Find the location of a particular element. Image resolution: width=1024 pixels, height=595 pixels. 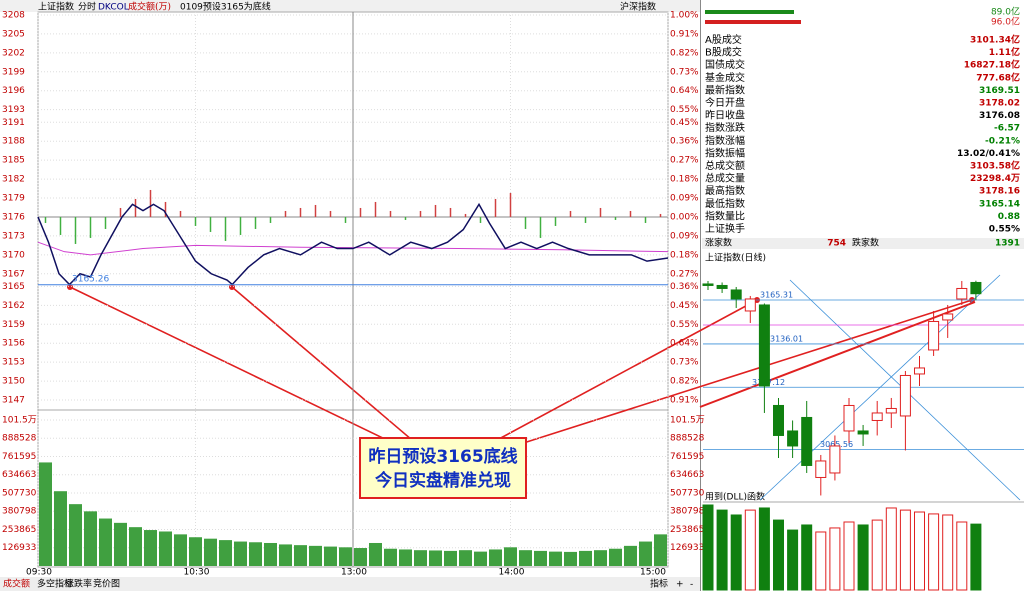

y-tick-label: 3167 is located at coordinates (13, 274).